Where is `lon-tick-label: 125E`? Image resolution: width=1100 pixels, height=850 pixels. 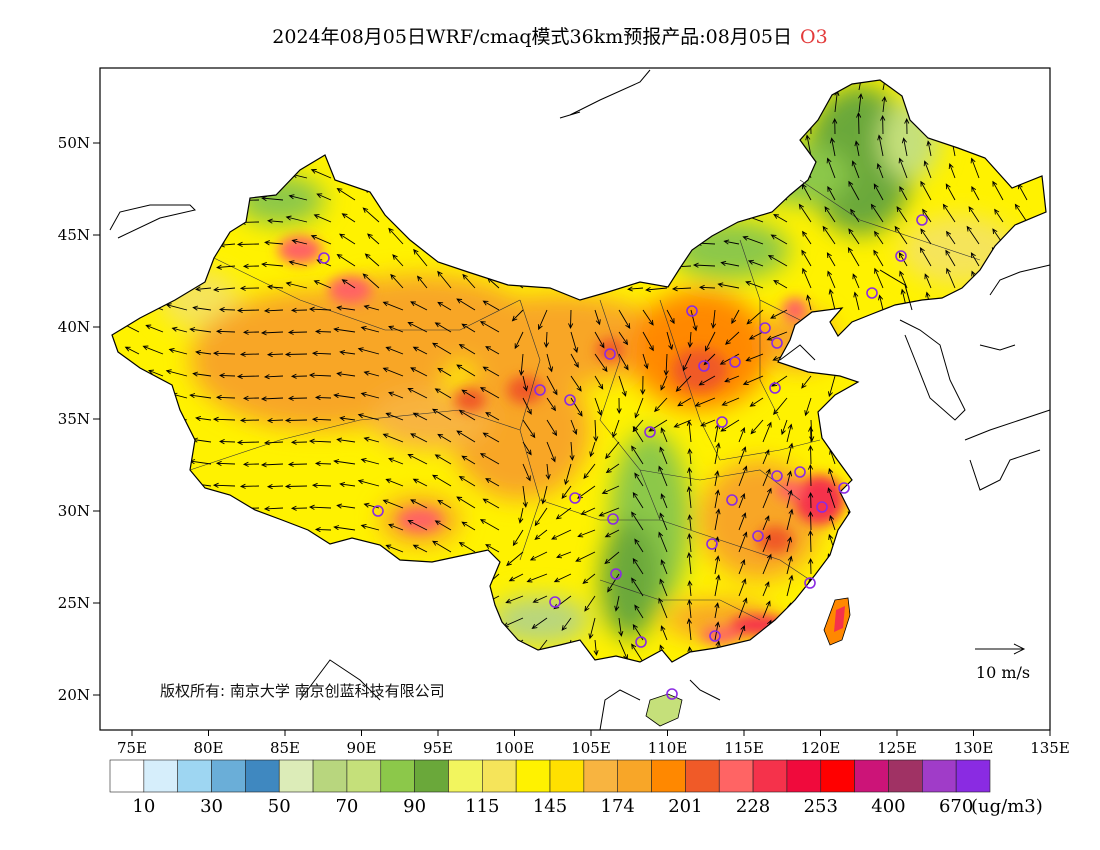 lon-tick-label: 125E is located at coordinates (897, 748).